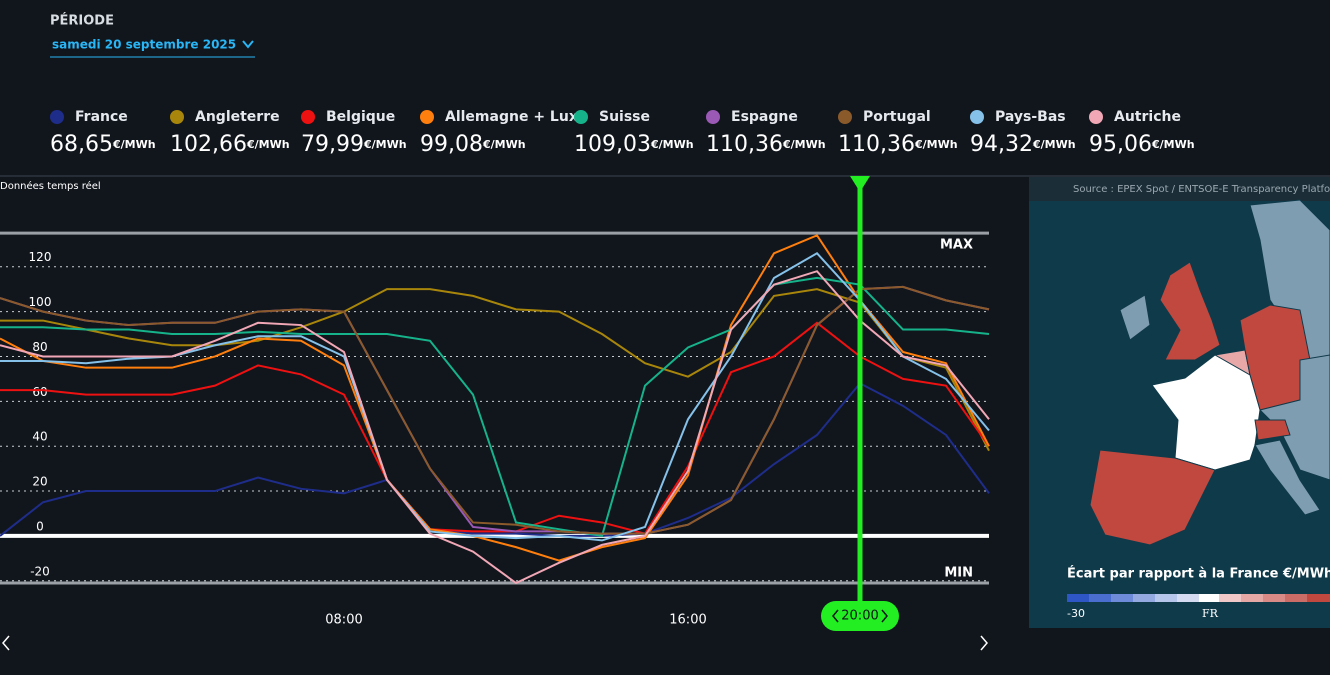 Image resolution: width=1330 pixels, height=675 pixels. Describe the element at coordinates (958, 573) in the screenshot. I see `min-line-label: MIN` at that location.